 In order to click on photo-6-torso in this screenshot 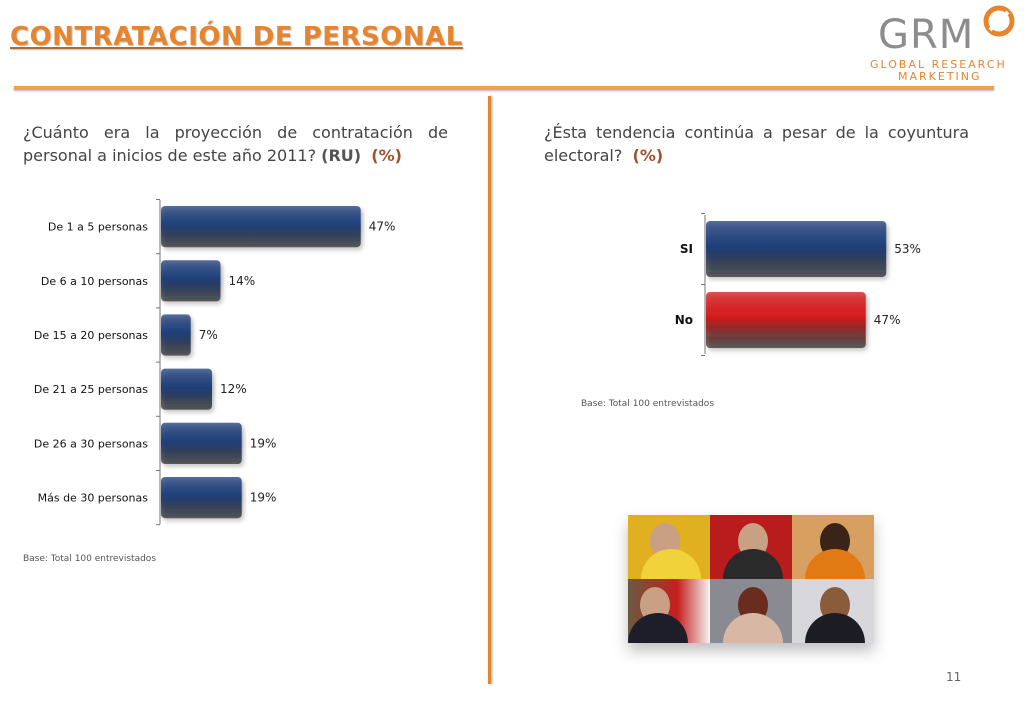, I will do `click(835, 628)`.